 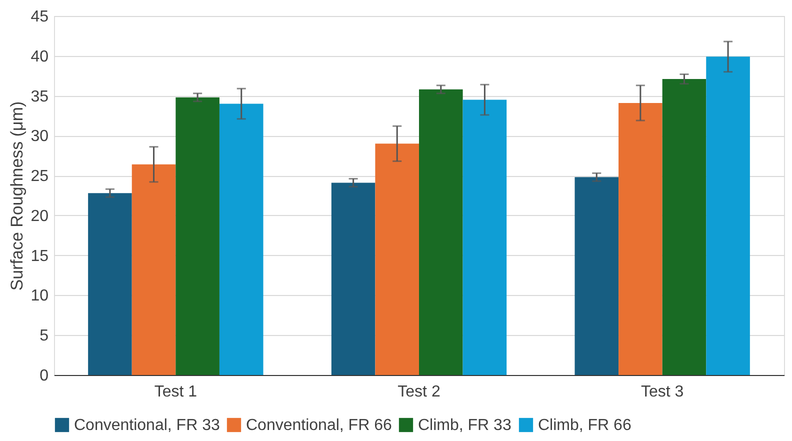 What do you see at coordinates (17, 196) in the screenshot?
I see `y-axis-title: Surface Roughness (μm)` at bounding box center [17, 196].